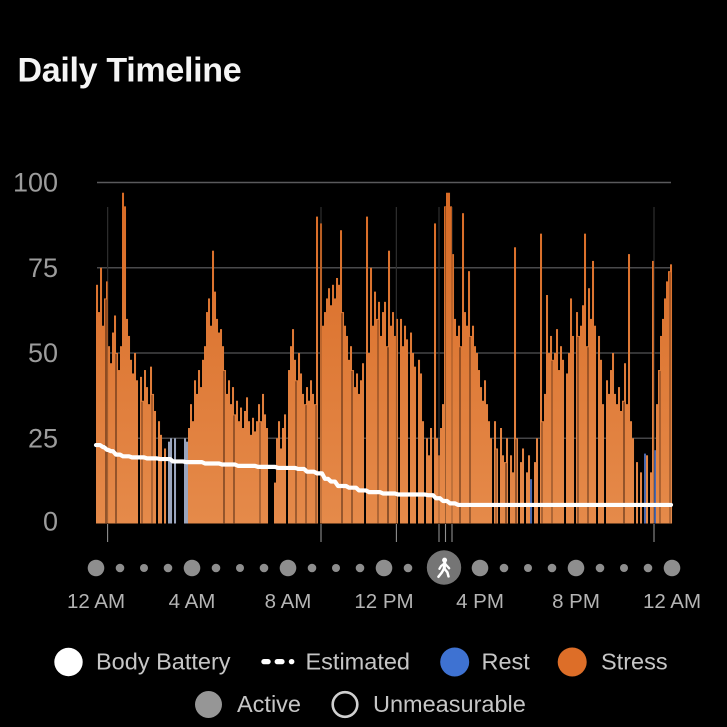  I want to click on svg-text: Active, so click(269, 704).